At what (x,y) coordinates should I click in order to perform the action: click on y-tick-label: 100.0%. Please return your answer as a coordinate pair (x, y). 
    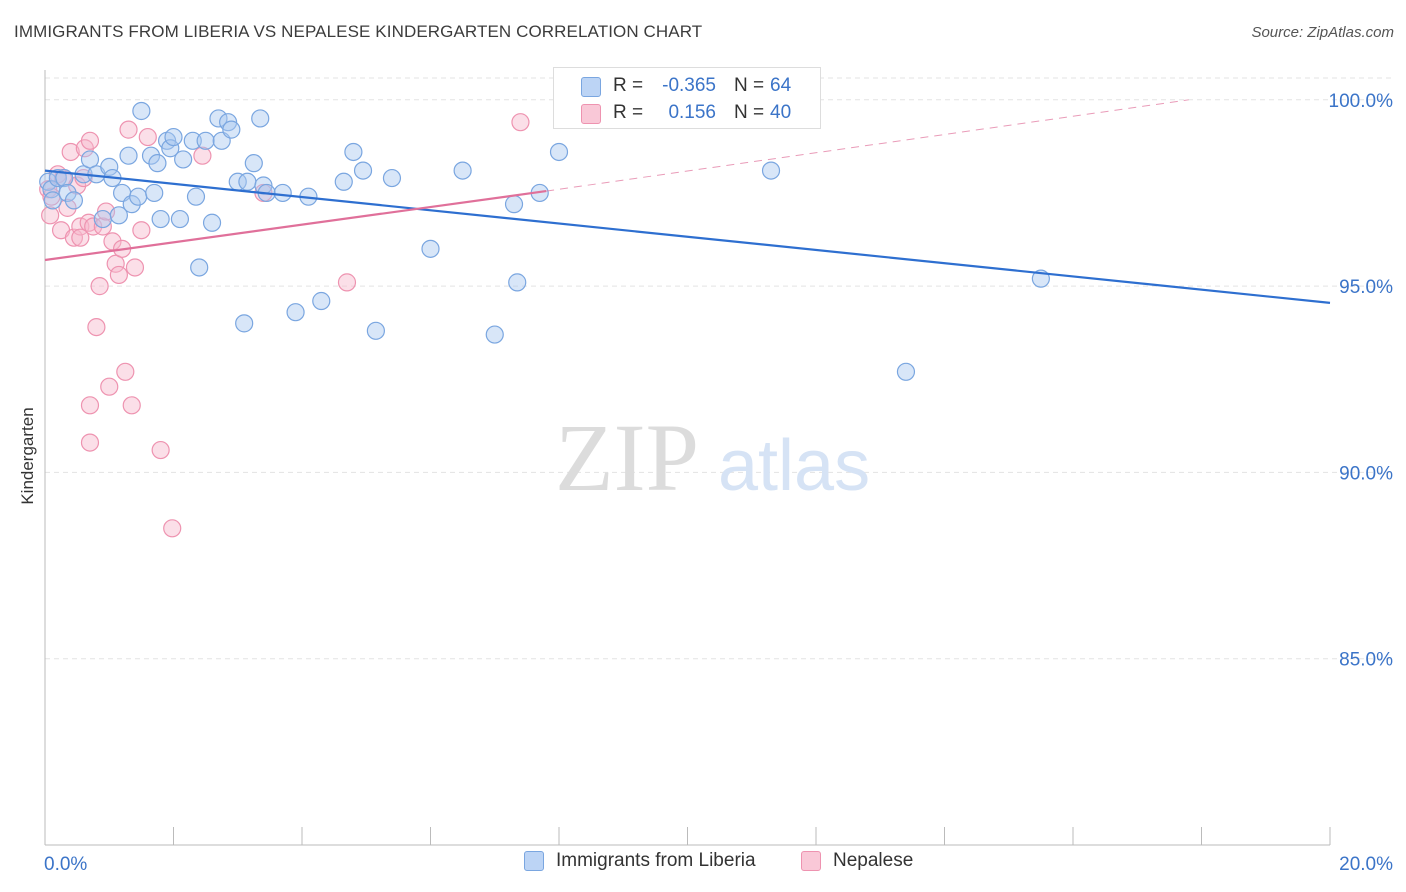
    Looking at the image, I should click on (1361, 101).